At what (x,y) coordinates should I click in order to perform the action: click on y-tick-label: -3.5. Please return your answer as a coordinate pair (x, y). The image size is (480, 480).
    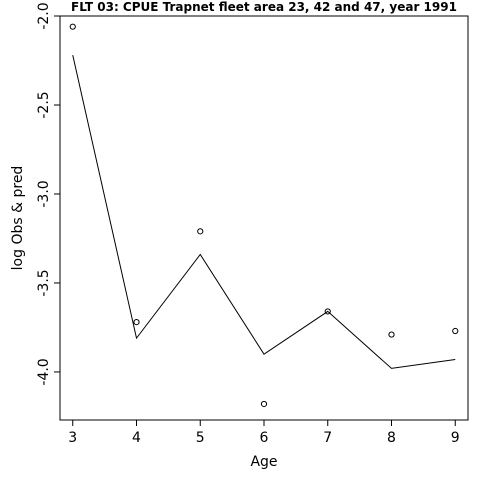
    Looking at the image, I should click on (44, 282).